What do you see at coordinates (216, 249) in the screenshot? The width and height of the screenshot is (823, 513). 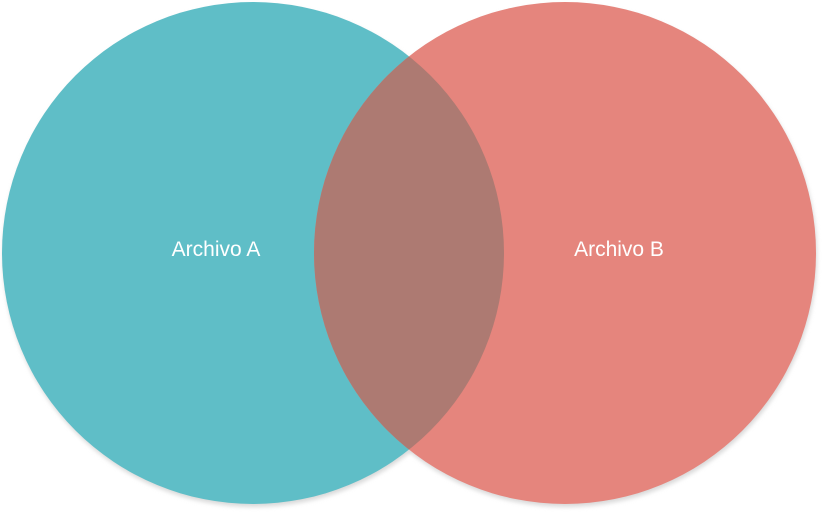 I see `set-a-label: Archivo A` at bounding box center [216, 249].